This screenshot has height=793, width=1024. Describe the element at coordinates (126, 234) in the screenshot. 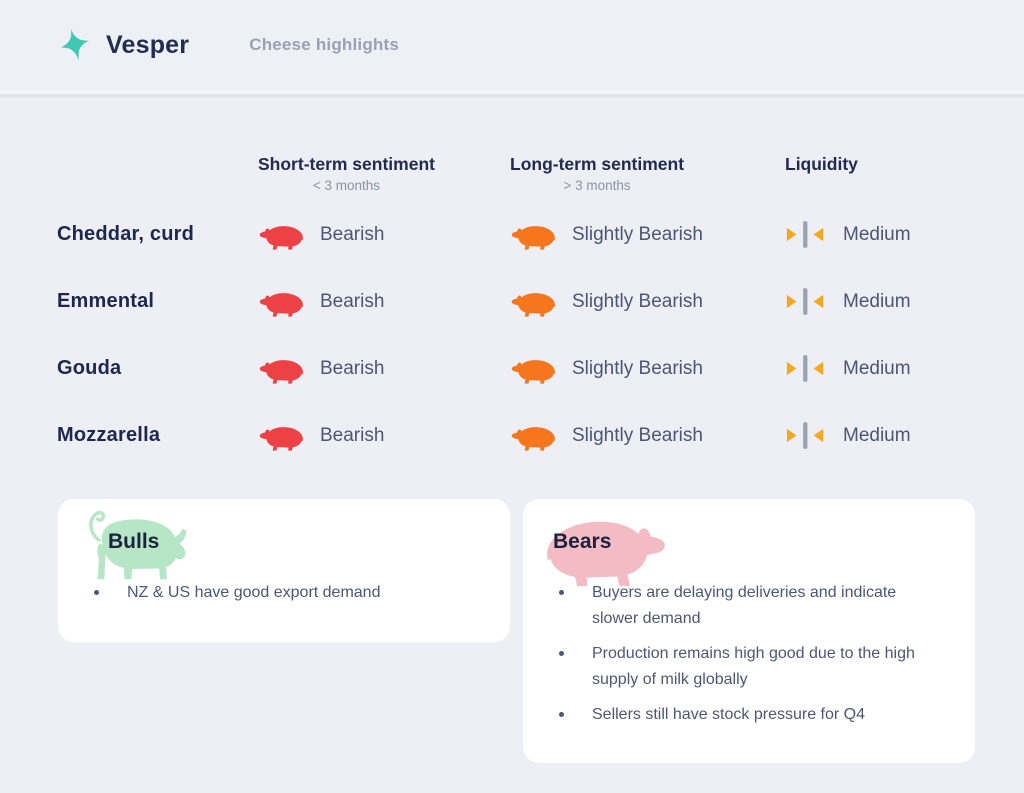

I see `product-label: Cheddar, curd` at that location.